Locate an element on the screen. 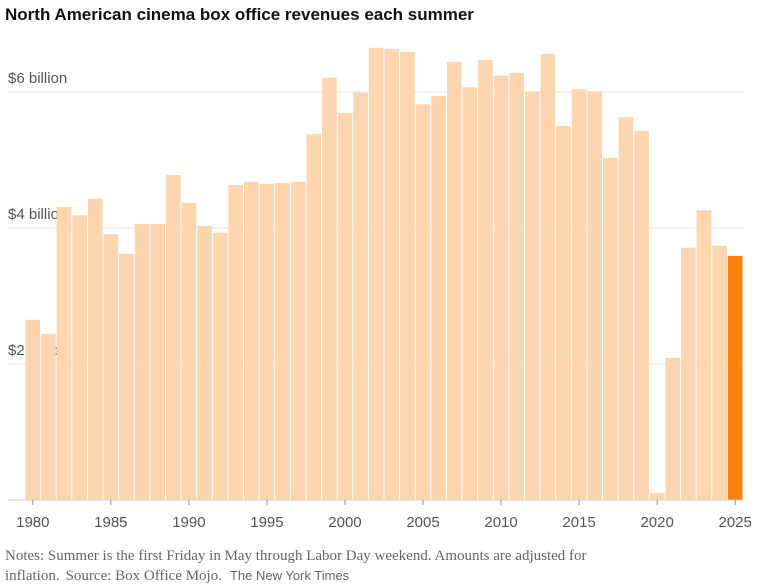  y-tick-label: $6 billion is located at coordinates (37, 78).